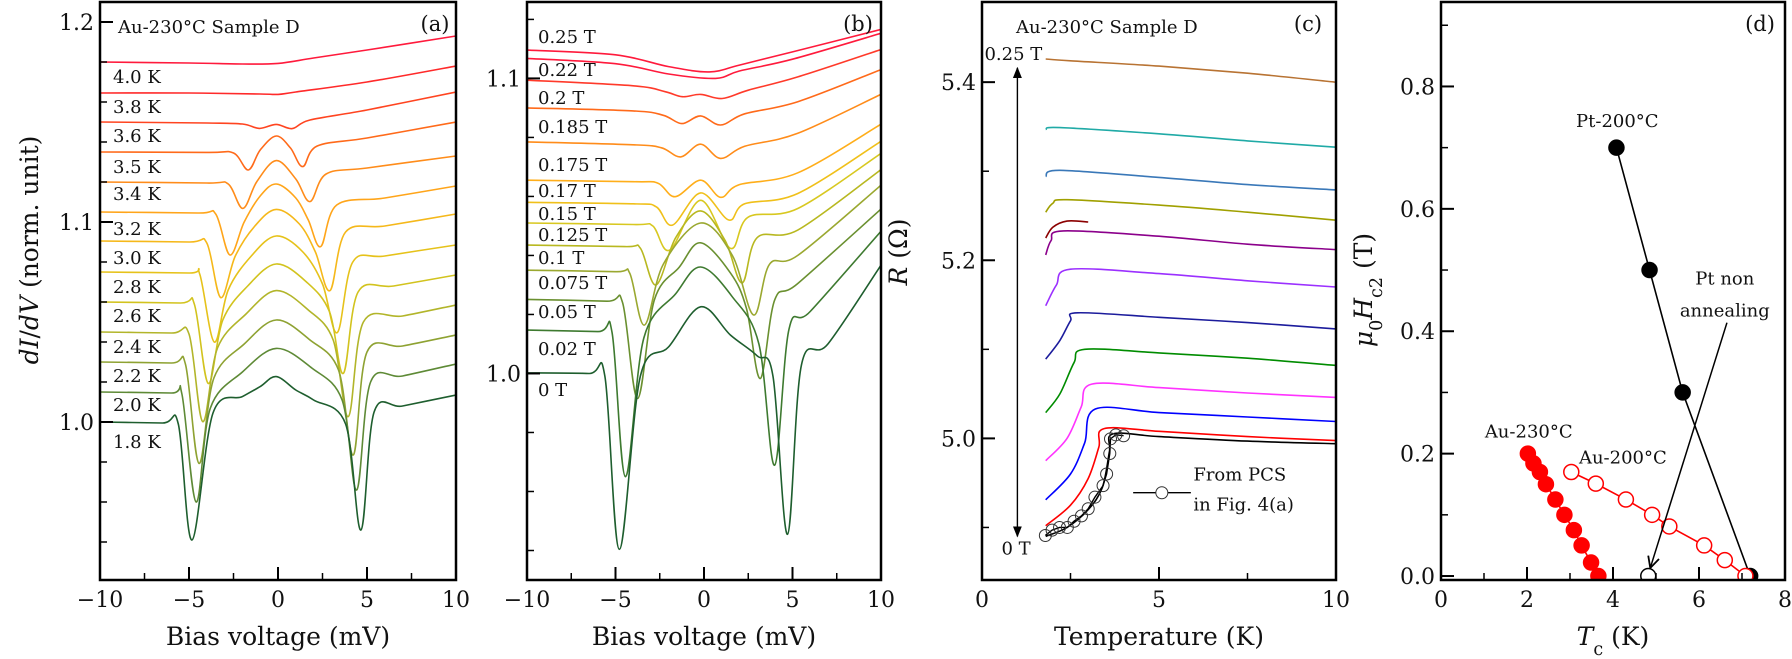 The height and width of the screenshot is (659, 1792). What do you see at coordinates (1239, 475) in the screenshot?
I see `legend-text: From PCS` at bounding box center [1239, 475].